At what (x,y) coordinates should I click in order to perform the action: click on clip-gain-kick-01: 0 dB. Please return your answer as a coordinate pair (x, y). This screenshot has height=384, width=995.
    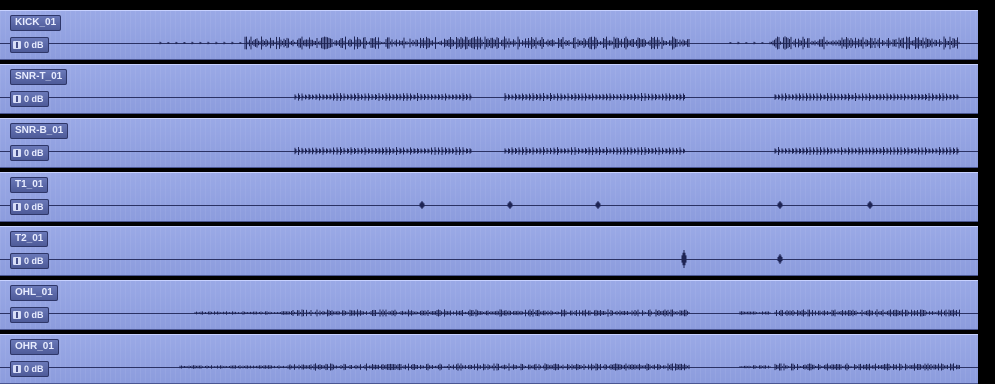
    Looking at the image, I should click on (29, 45).